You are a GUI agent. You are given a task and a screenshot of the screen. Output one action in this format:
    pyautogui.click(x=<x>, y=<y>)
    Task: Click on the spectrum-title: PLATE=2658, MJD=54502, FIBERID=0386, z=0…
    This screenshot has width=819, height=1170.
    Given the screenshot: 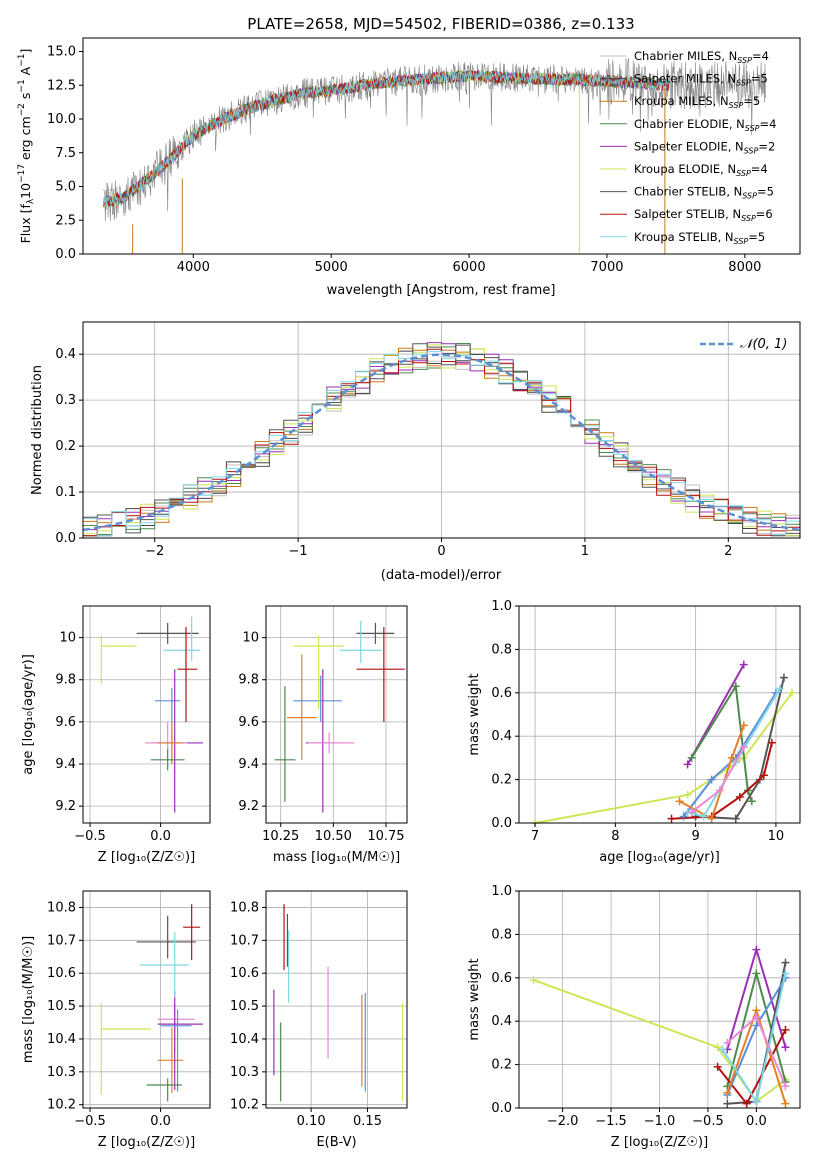 What is the action you would take?
    pyautogui.click(x=440, y=24)
    